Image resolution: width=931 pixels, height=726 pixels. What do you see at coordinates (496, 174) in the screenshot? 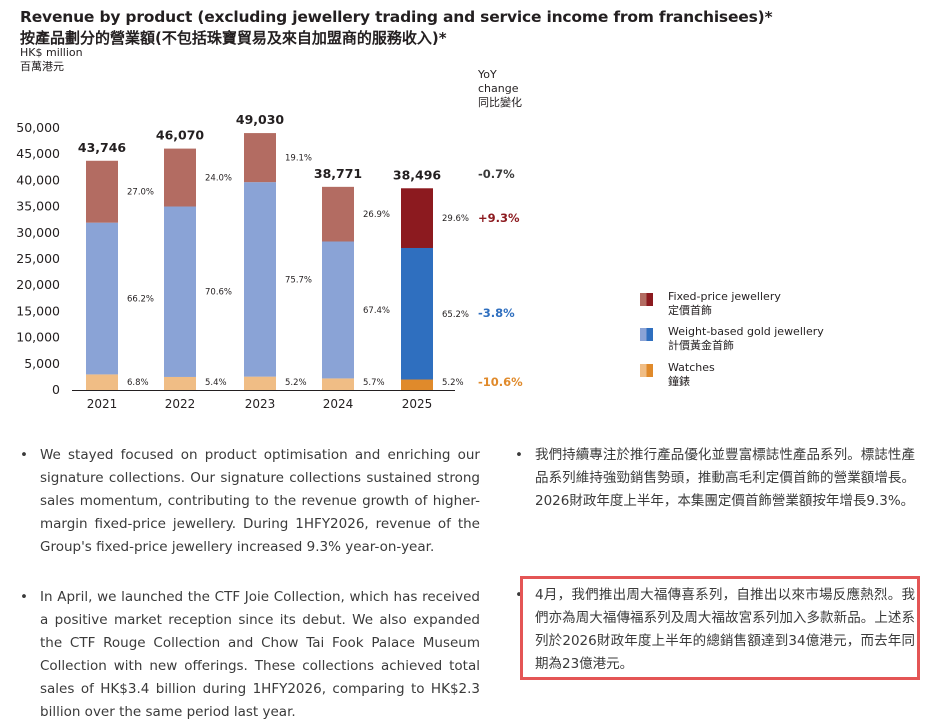
I see `yoy-change-label: -0.7%` at bounding box center [496, 174].